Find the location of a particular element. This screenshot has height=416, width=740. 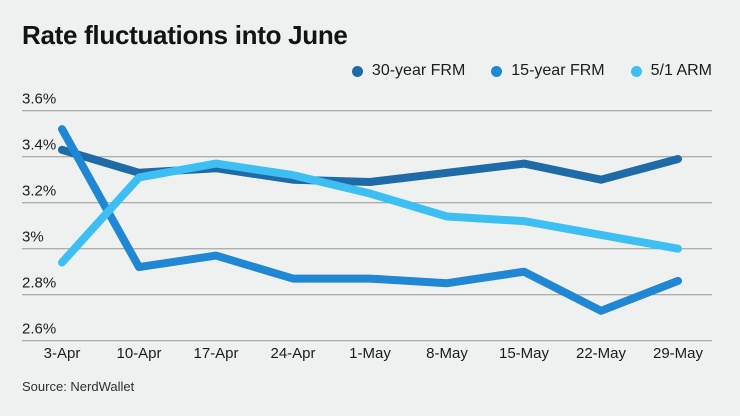

x-tick-label: 29-May is located at coordinates (678, 353).